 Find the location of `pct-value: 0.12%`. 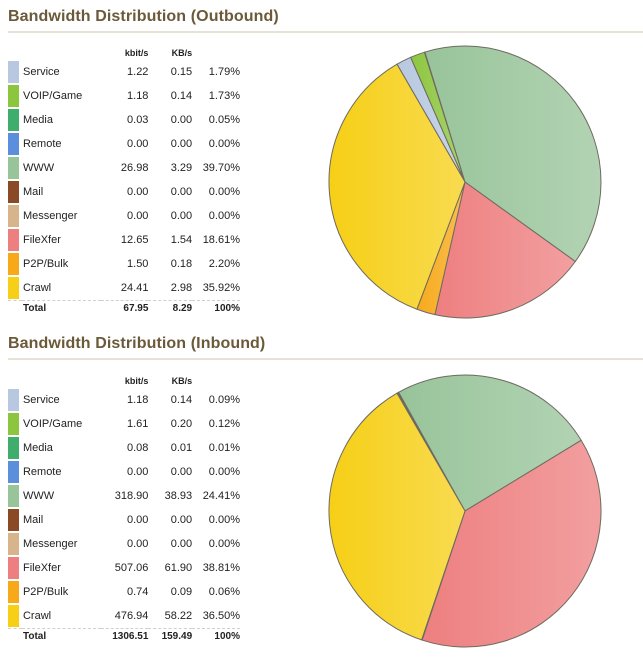

pct-value: 0.12% is located at coordinates (224, 424).